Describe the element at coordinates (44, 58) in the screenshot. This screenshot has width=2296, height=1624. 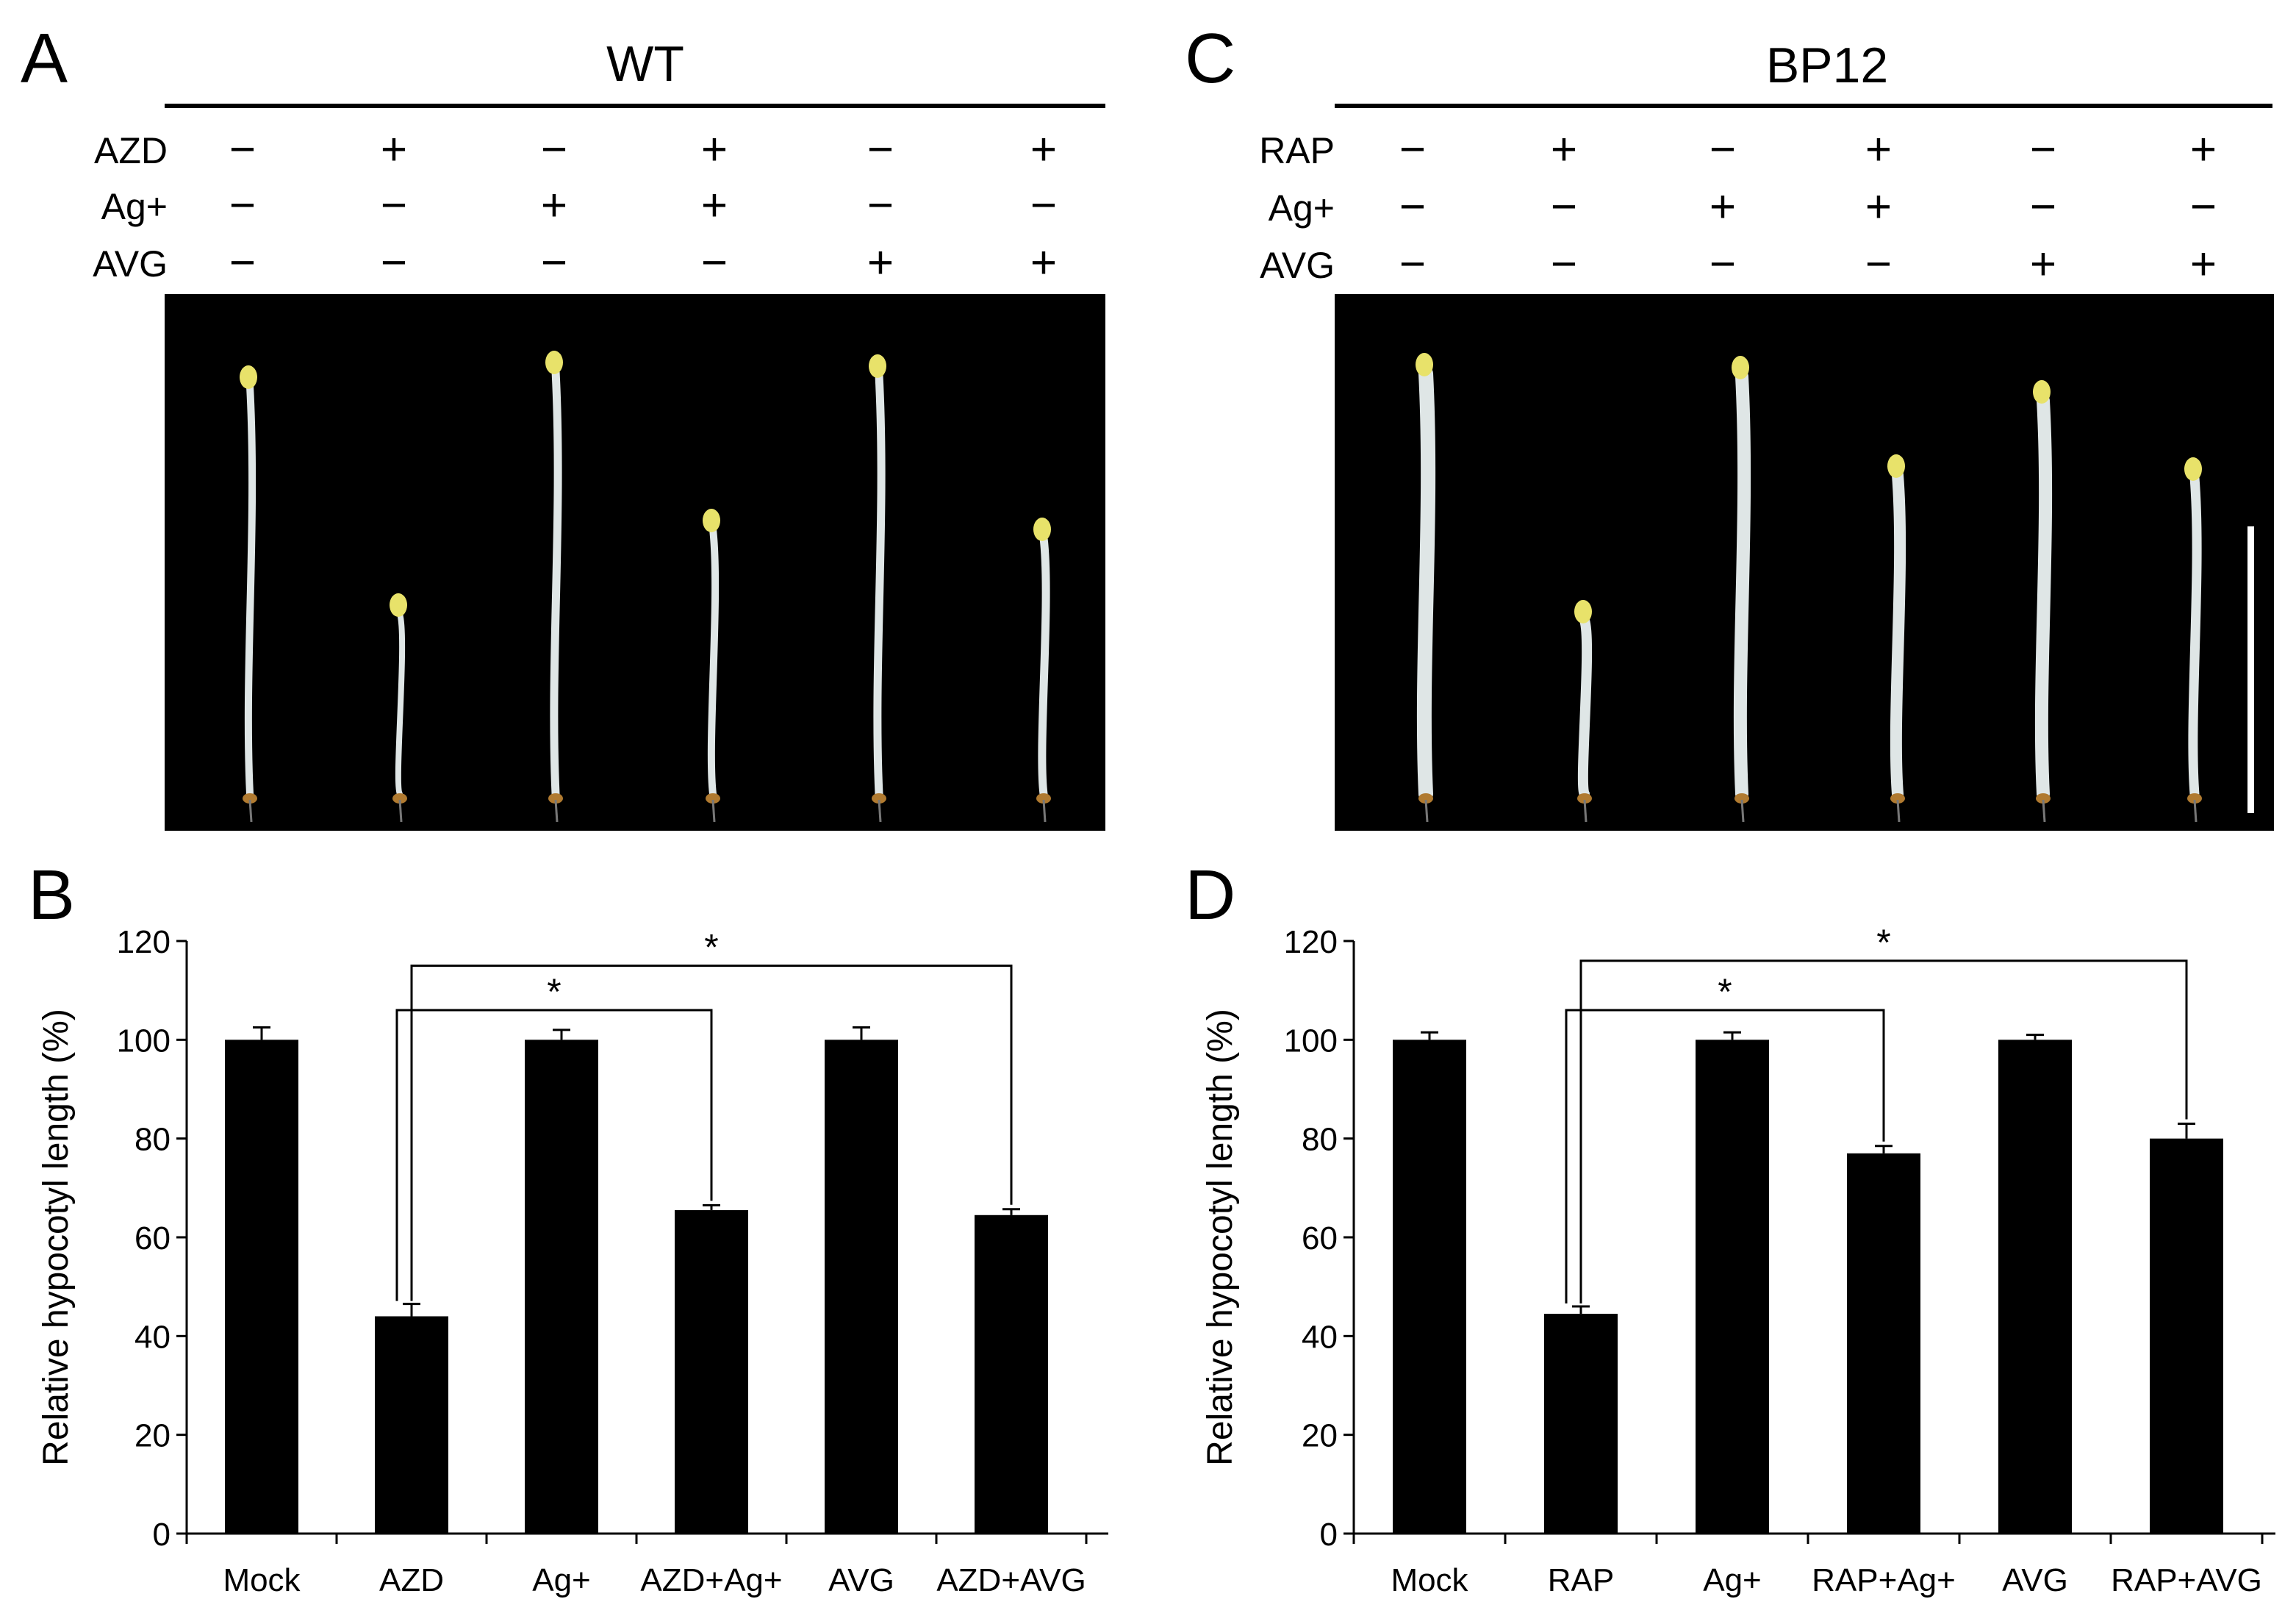
I see `panel-letter-a: A` at that location.